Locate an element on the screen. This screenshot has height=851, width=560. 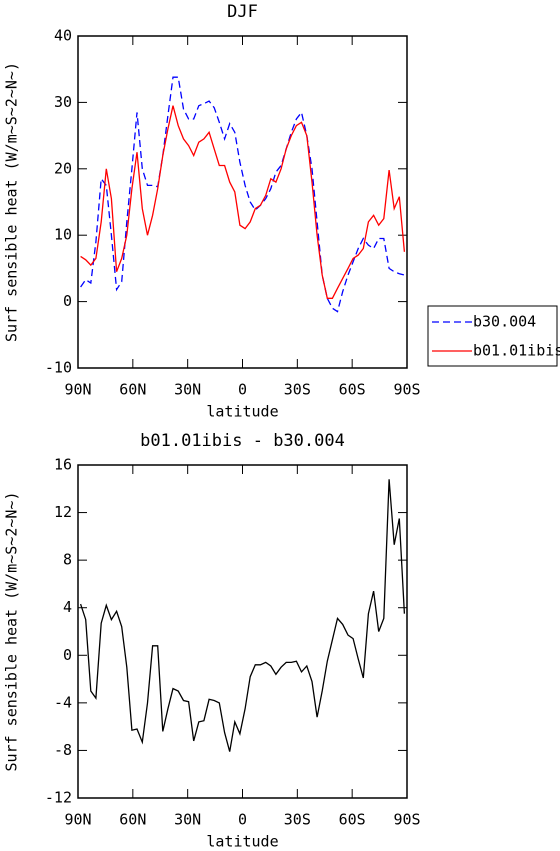
chart-title: b01.01ibis - b30.004 is located at coordinates (242, 441).